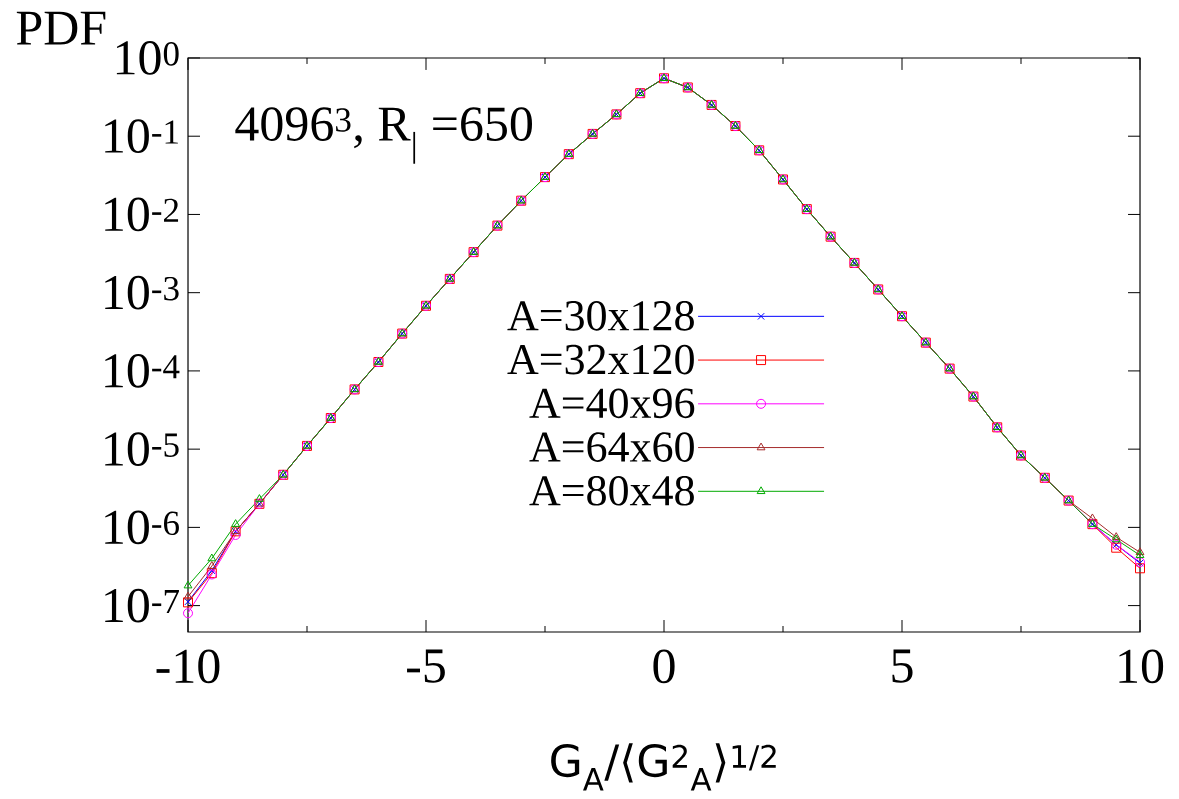  I want to click on y-tick-label: 10$^{-6}$, so click(142, 527).